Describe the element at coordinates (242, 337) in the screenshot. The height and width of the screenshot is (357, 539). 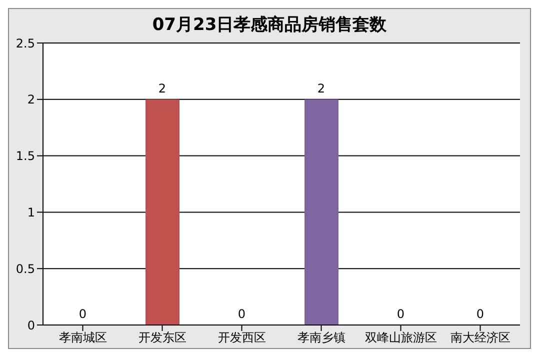
I see `x-tick-label: 开发西区` at that location.